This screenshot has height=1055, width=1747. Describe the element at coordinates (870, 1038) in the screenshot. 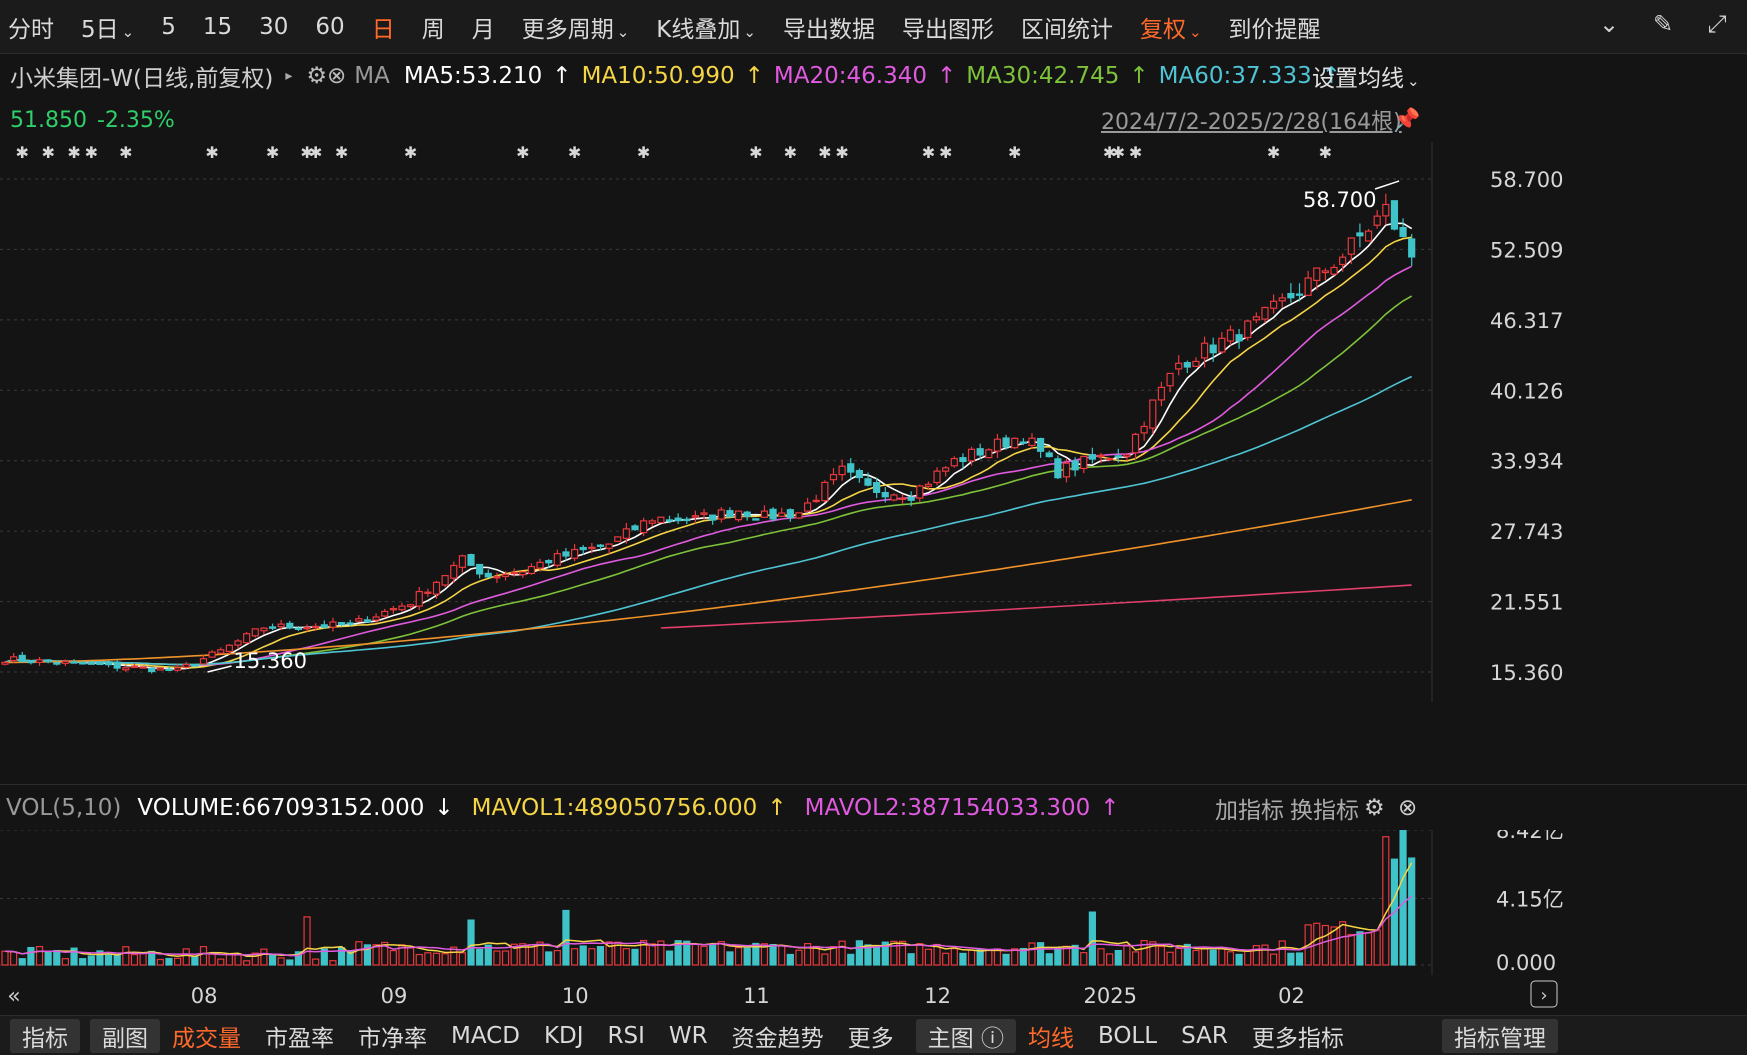

I see `sub-indicator-item: 更多` at that location.